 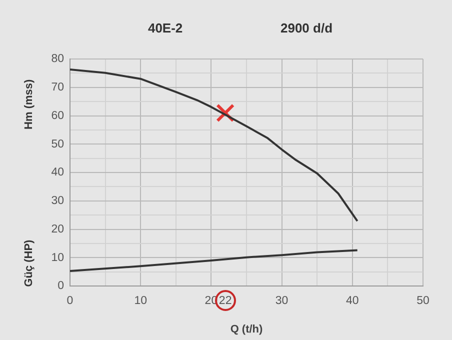 What do you see at coordinates (57, 229) in the screenshot?
I see `y-tick-label: 20` at bounding box center [57, 229].